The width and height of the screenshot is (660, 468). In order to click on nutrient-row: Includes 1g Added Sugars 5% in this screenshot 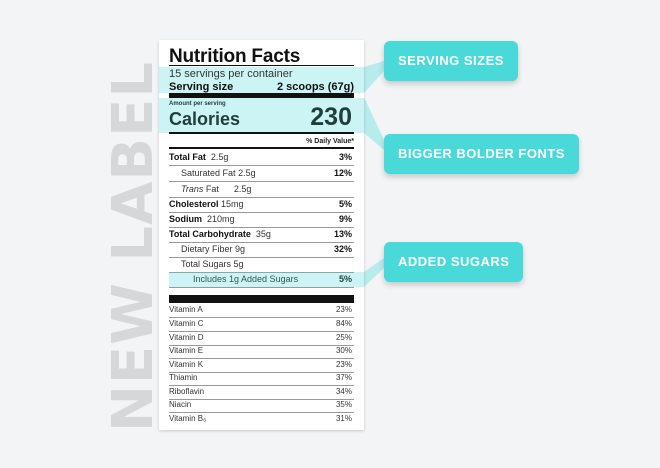, I will do `click(261, 280)`.